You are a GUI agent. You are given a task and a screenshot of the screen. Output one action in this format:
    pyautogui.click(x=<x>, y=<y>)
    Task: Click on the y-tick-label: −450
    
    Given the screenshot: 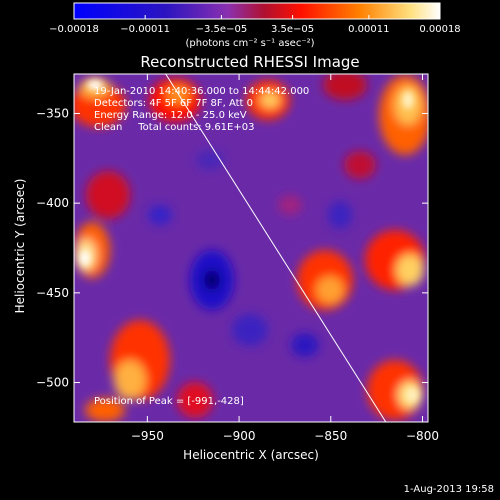 What is the action you would take?
    pyautogui.click(x=52, y=293)
    